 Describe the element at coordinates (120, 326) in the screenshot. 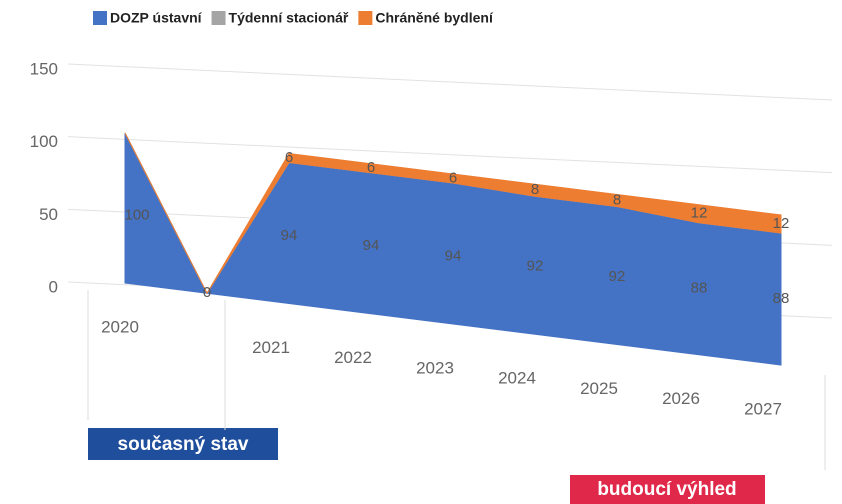

I see `x-tick-label: 2020` at that location.